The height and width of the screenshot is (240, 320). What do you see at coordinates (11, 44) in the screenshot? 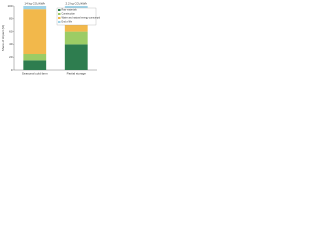
I see `y-tick-label: 40` at bounding box center [11, 44].